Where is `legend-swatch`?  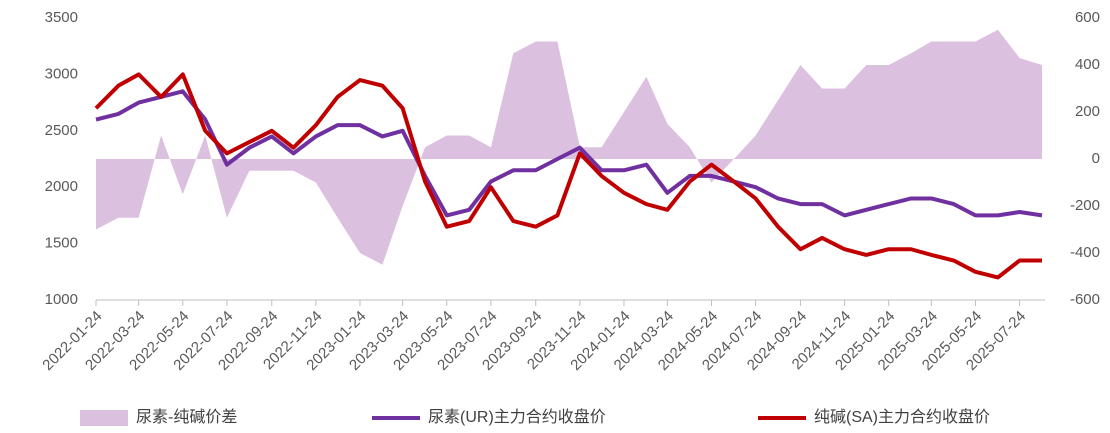
legend-swatch is located at coordinates (104, 418).